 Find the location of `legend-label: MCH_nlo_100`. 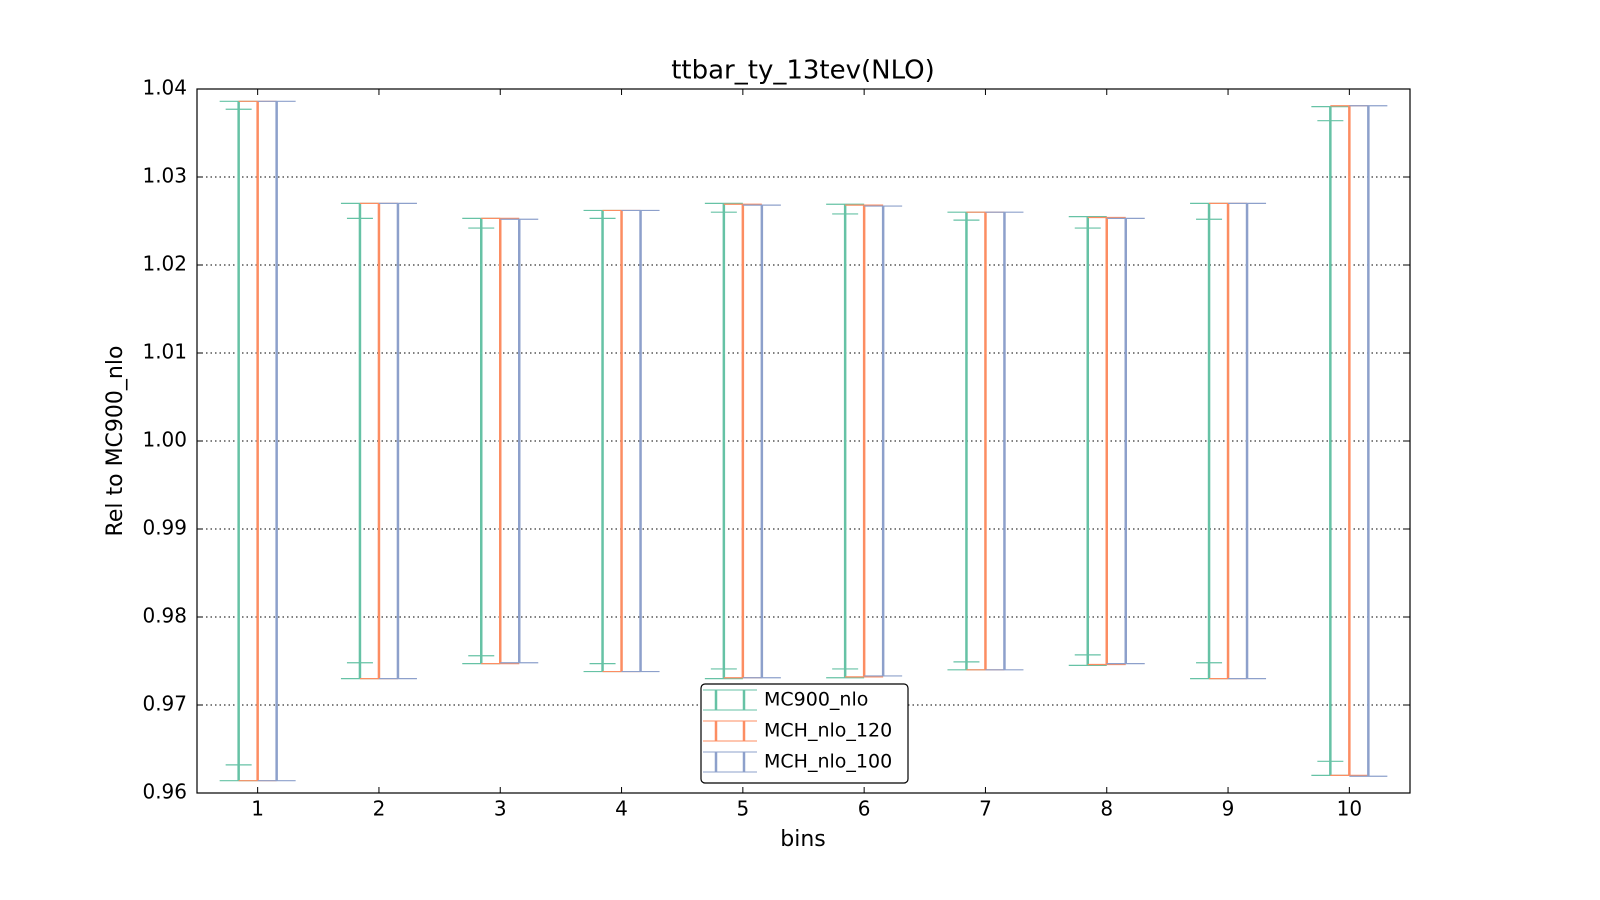

legend-label: MCH_nlo_100 is located at coordinates (828, 762).